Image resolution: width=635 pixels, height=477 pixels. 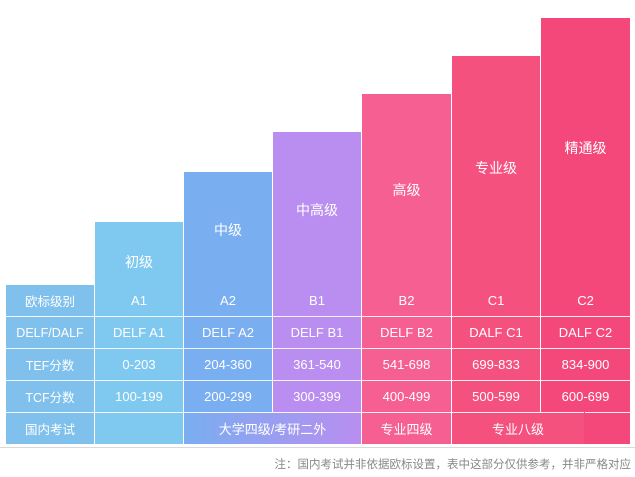 I want to click on tcf-b2: 400-499, so click(x=406, y=396).